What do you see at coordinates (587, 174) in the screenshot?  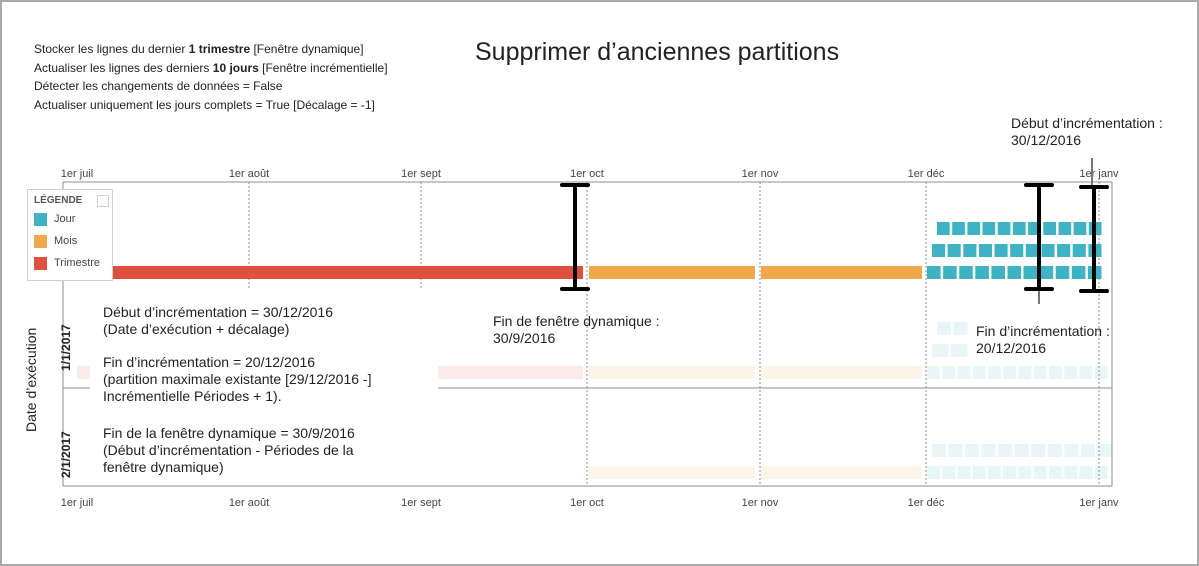 I see `top-tick-label: 1er oct` at bounding box center [587, 174].